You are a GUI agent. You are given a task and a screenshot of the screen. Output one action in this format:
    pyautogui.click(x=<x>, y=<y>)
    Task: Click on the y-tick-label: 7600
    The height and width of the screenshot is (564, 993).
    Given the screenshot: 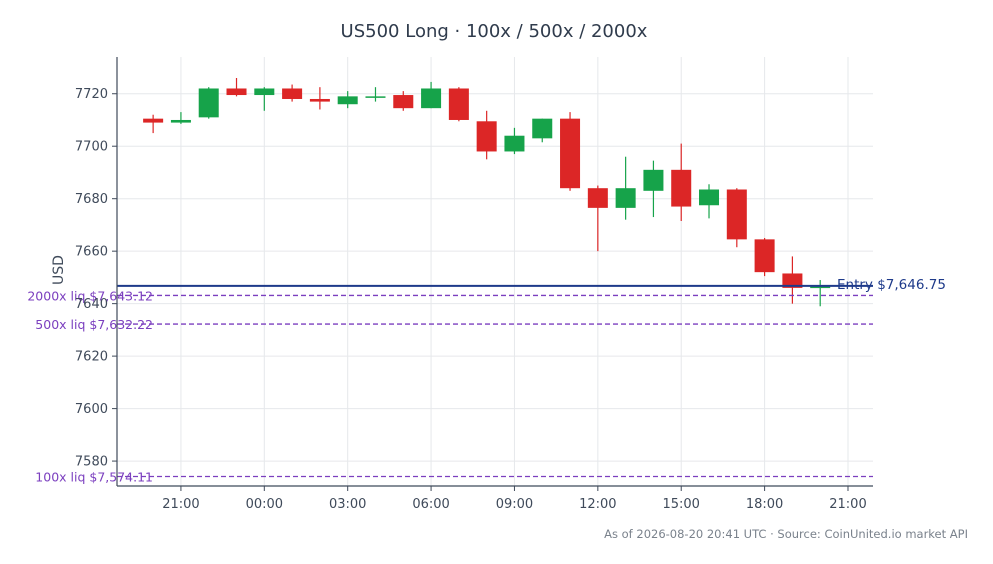 What is the action you would take?
    pyautogui.click(x=91, y=409)
    